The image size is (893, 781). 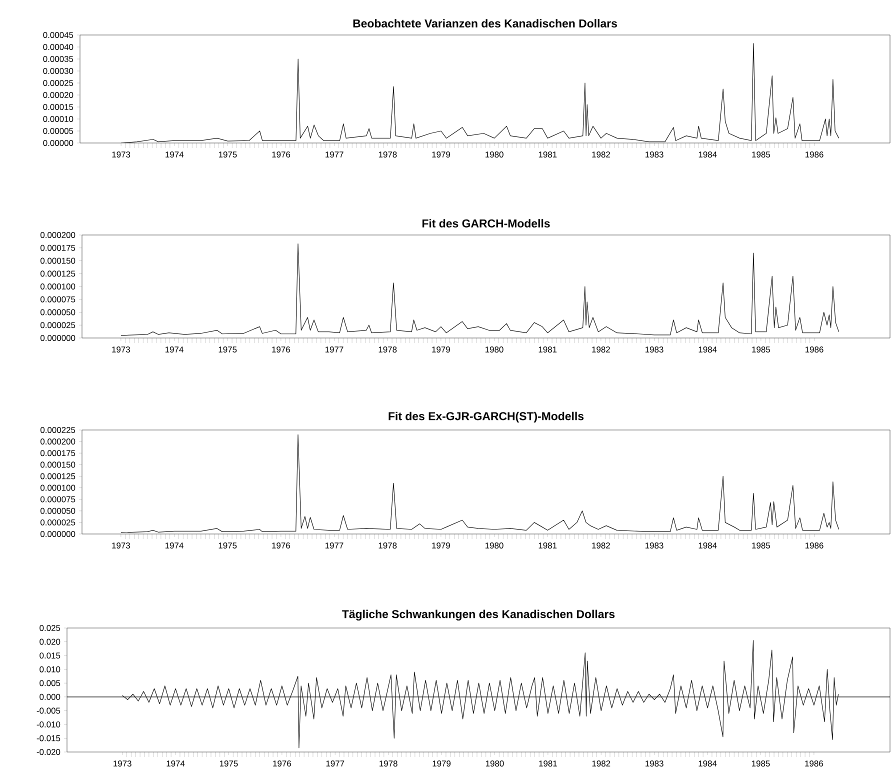 I want to click on y-tick-label: 0.000025, so click(x=58, y=325).